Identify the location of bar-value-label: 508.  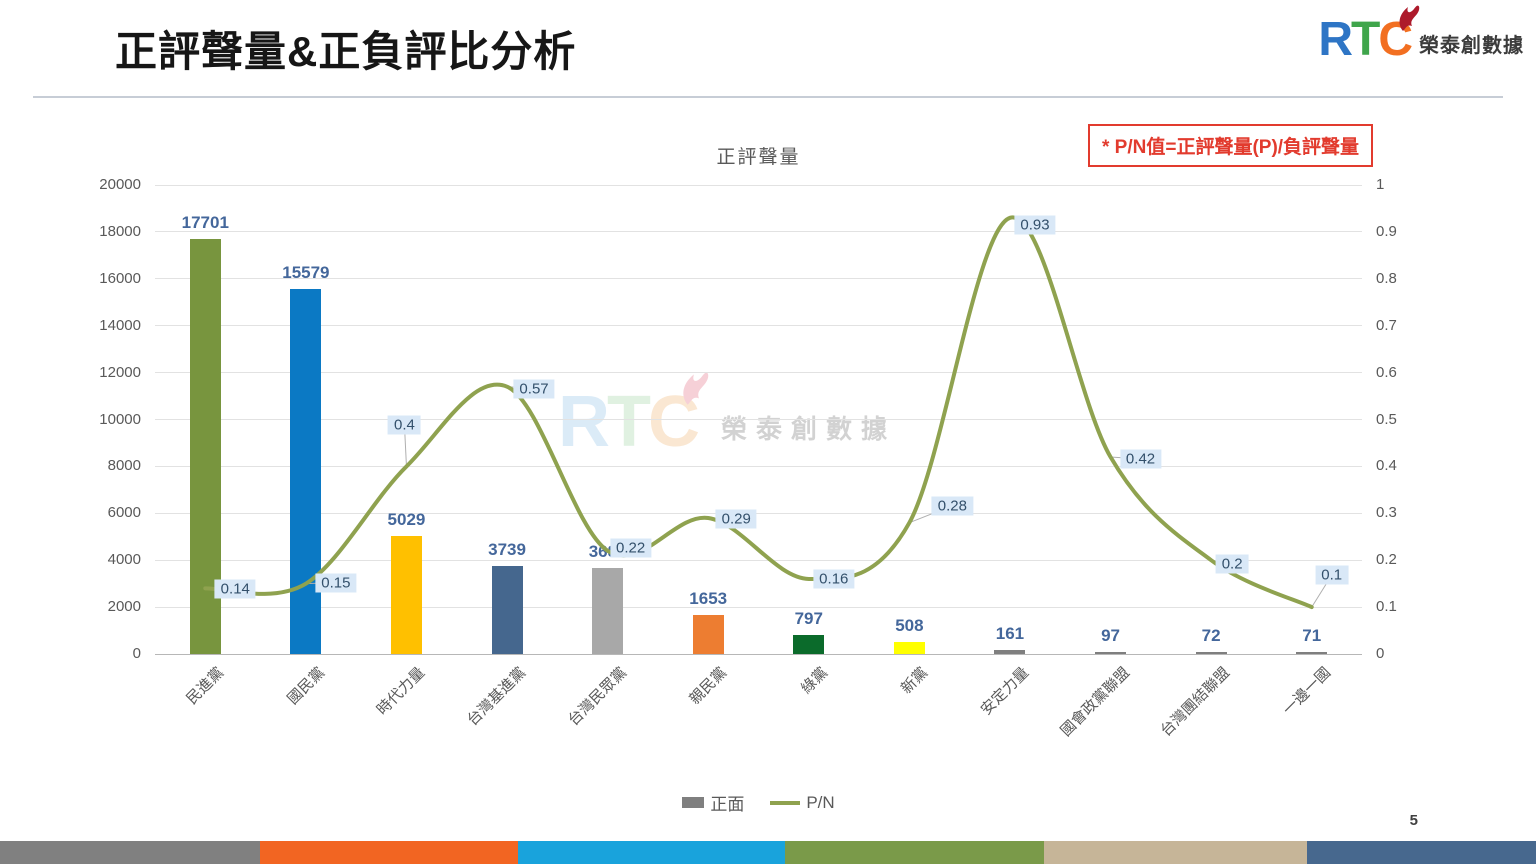
(909, 626).